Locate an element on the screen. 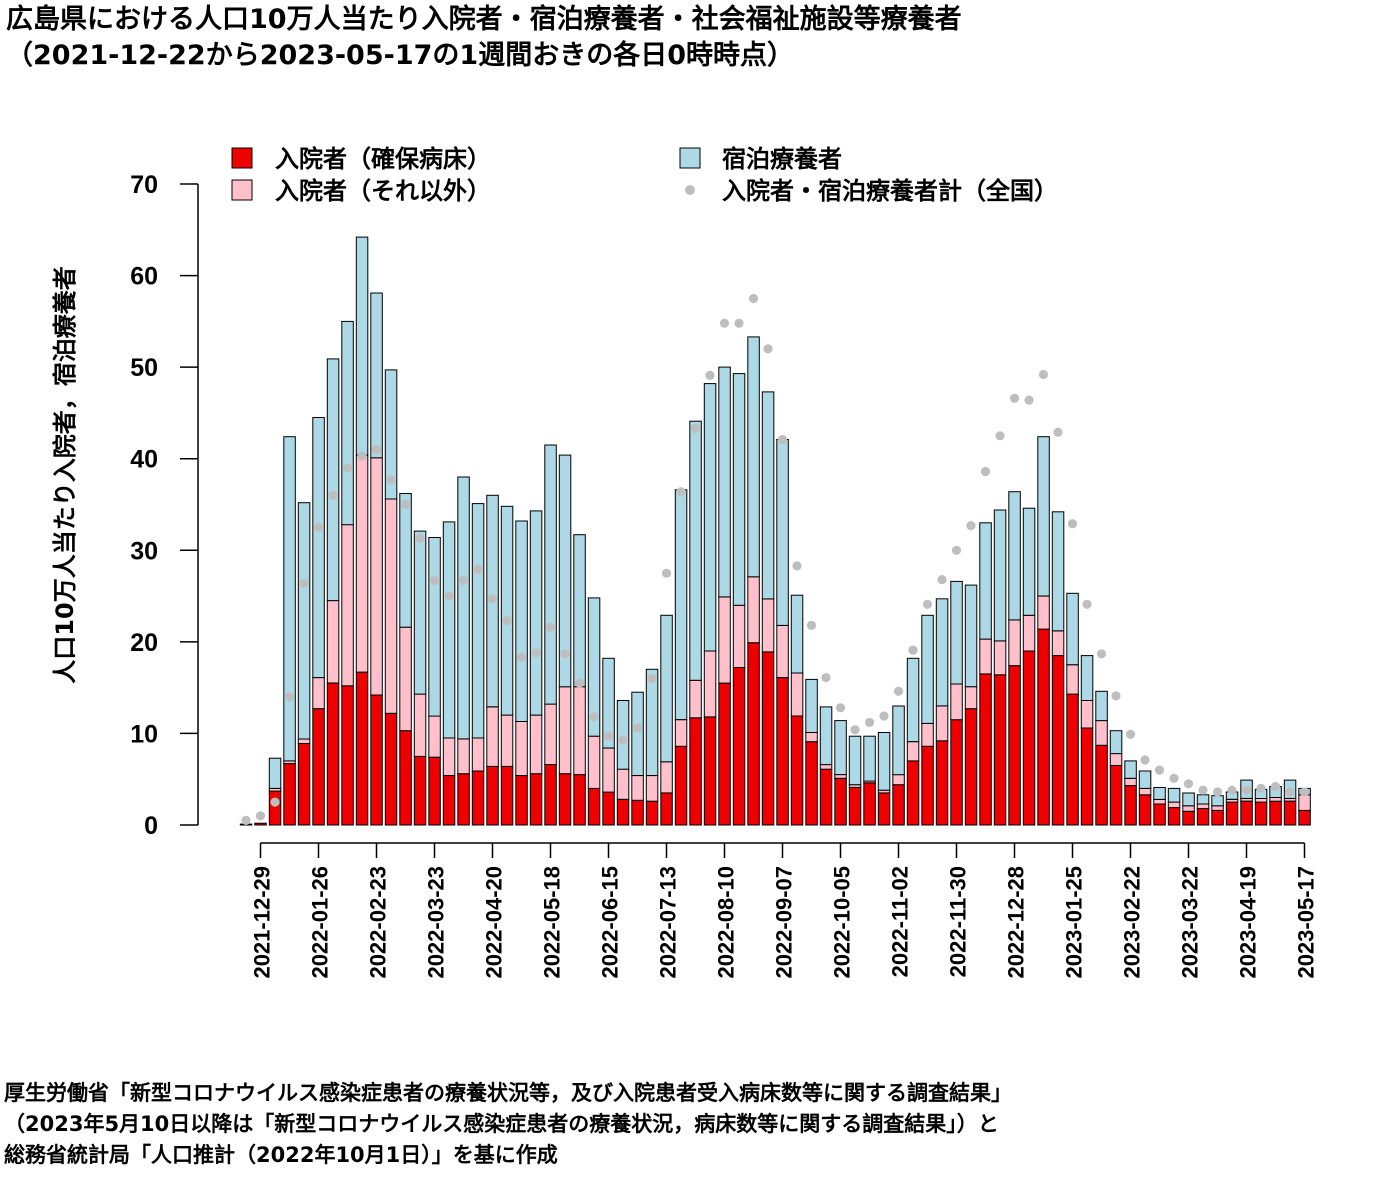 The height and width of the screenshot is (1200, 1400). x-tick-label: 2022-09-07 is located at coordinates (784, 922).